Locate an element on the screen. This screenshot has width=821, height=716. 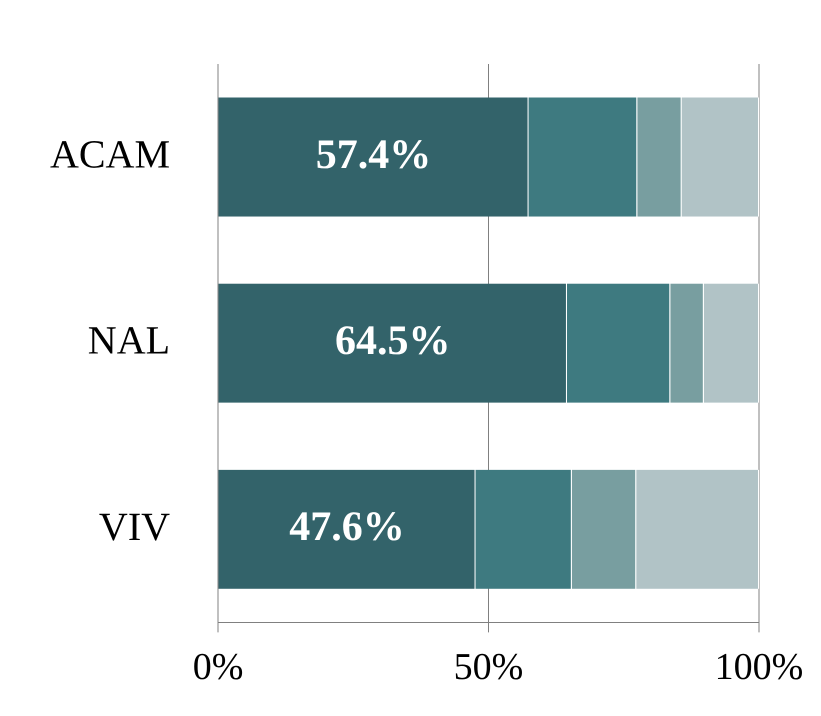
y-tick-label: NAL is located at coordinates (129, 340).